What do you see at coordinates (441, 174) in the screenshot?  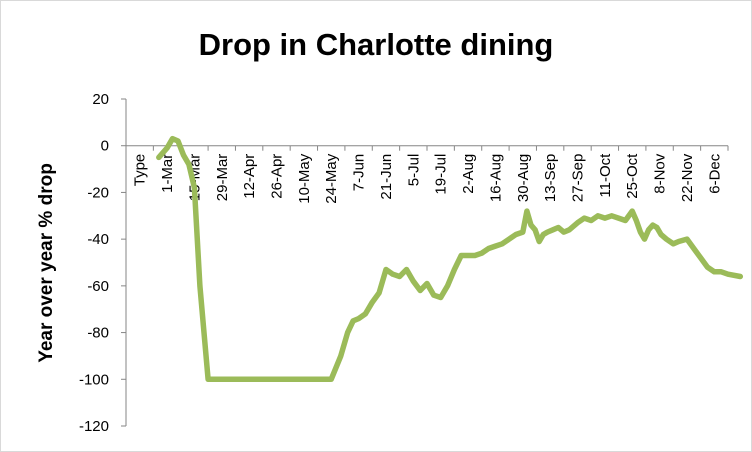 I see `x-tick-label: 19-Jul` at bounding box center [441, 174].